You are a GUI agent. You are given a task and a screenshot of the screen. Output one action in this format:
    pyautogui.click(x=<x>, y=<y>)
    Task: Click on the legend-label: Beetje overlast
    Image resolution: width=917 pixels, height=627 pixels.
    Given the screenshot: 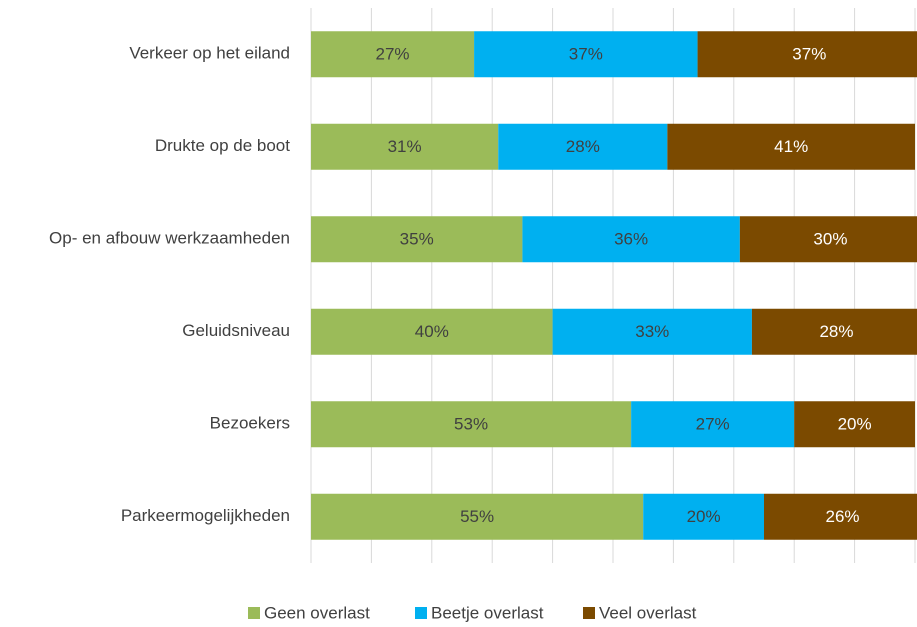 What is the action you would take?
    pyautogui.click(x=487, y=612)
    